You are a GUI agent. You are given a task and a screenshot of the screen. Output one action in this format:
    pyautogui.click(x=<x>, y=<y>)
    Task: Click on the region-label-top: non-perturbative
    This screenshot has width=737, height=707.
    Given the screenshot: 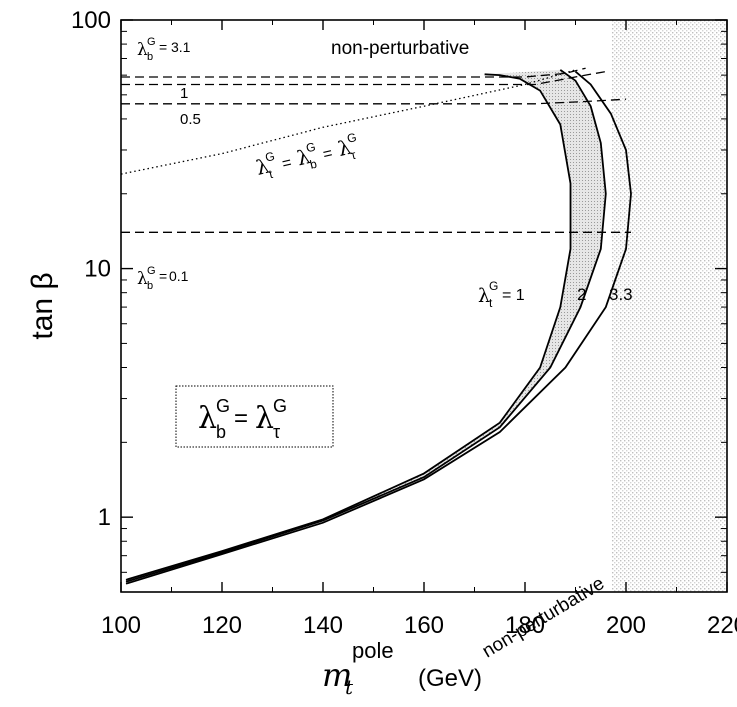 What is the action you would take?
    pyautogui.click(x=400, y=48)
    